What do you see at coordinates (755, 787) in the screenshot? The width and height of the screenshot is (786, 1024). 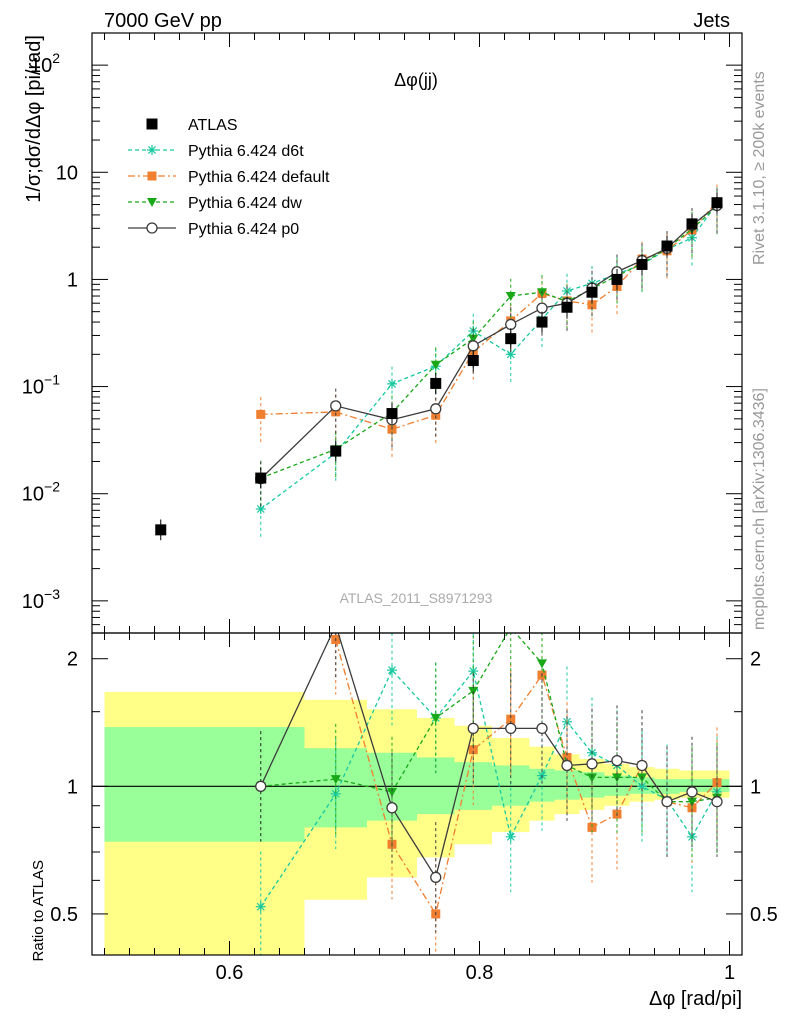 I see `ratio-tick-label-right: 1` at bounding box center [755, 787].